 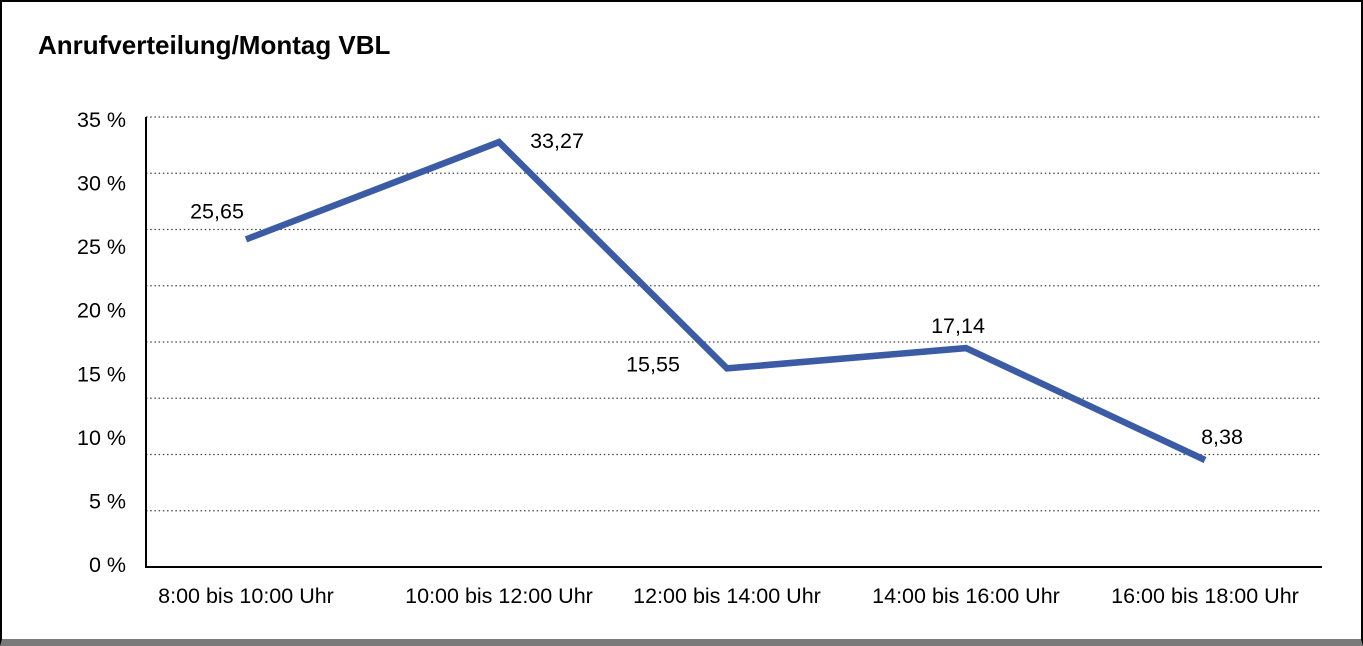 What do you see at coordinates (107, 501) in the screenshot?
I see `y-tick-label: 5 %` at bounding box center [107, 501].